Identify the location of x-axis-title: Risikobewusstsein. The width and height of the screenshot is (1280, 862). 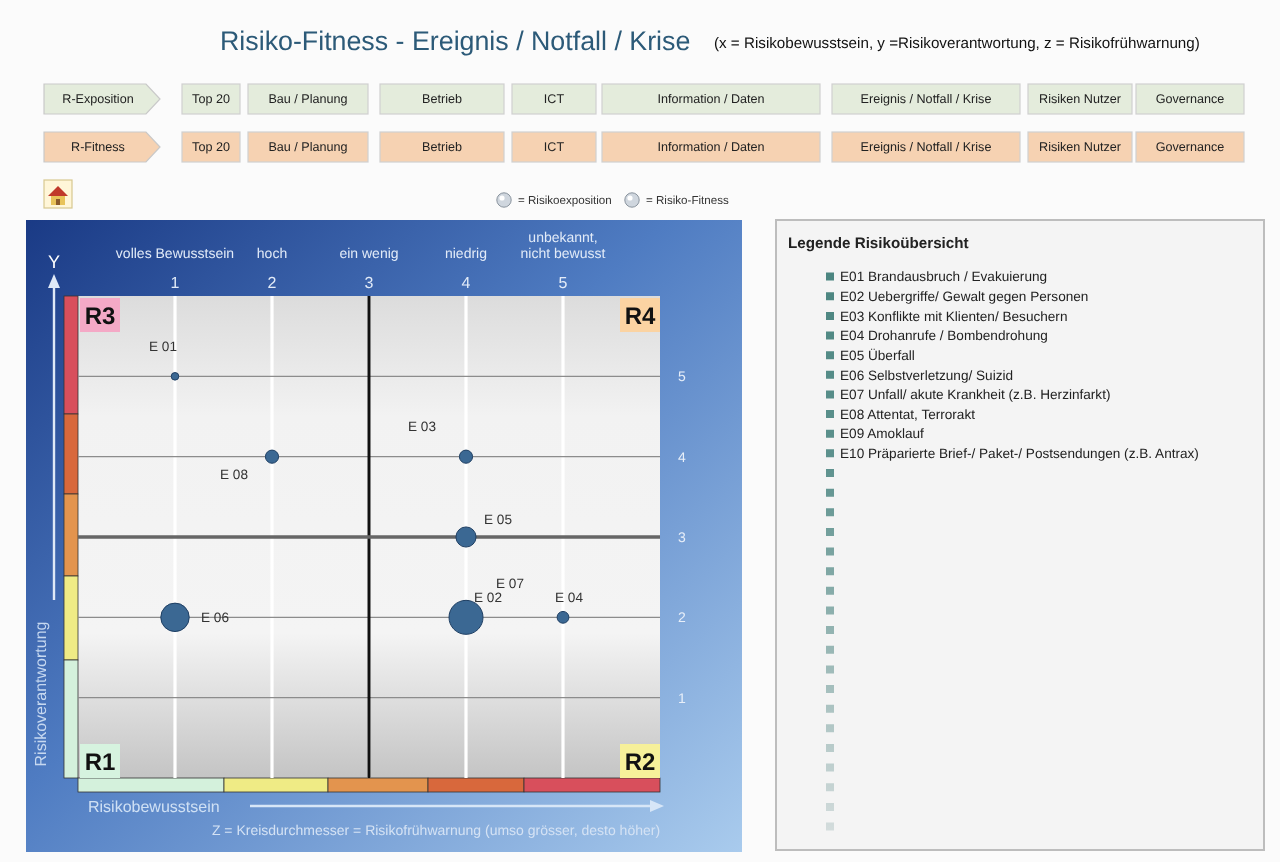
(154, 807).